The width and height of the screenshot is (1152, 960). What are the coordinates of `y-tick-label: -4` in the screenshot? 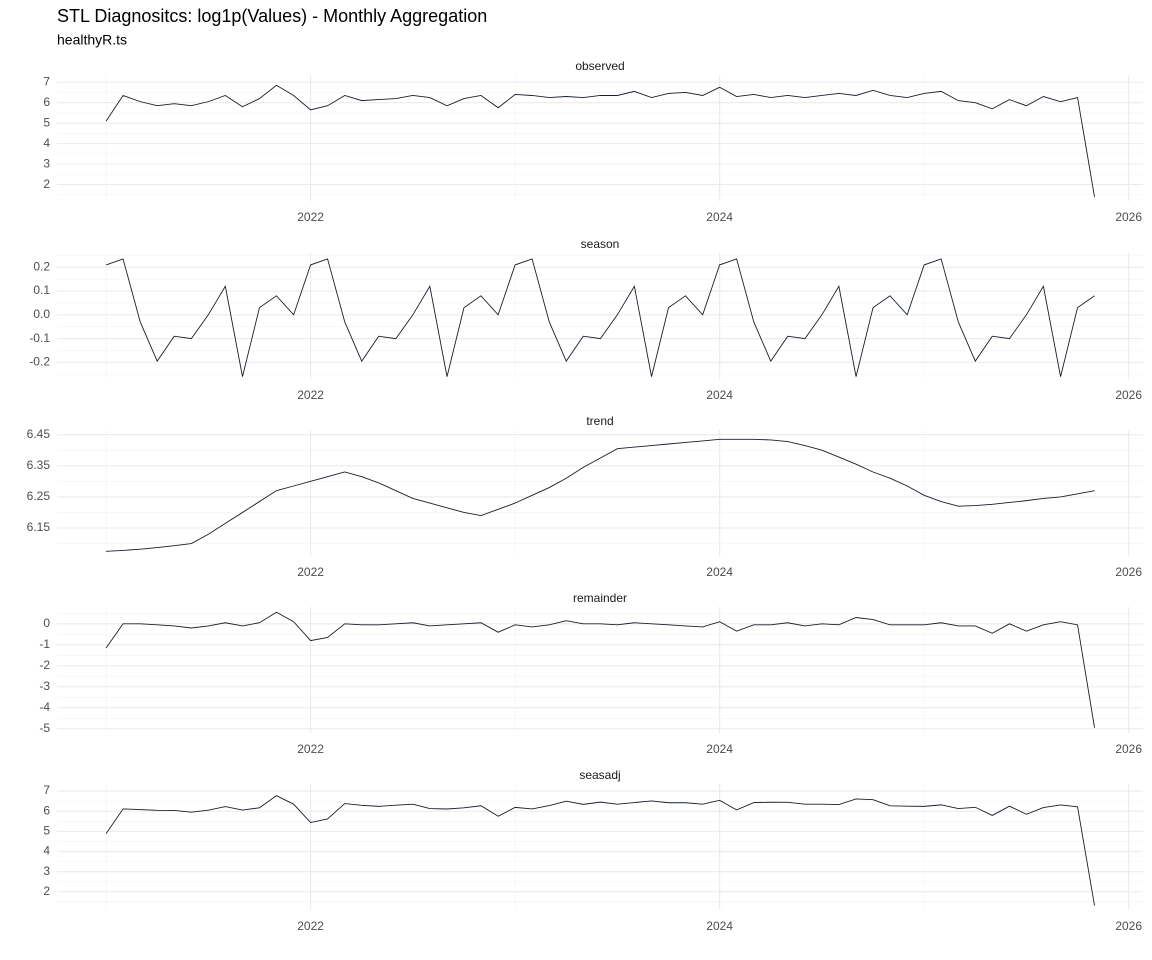 It's located at (44, 707).